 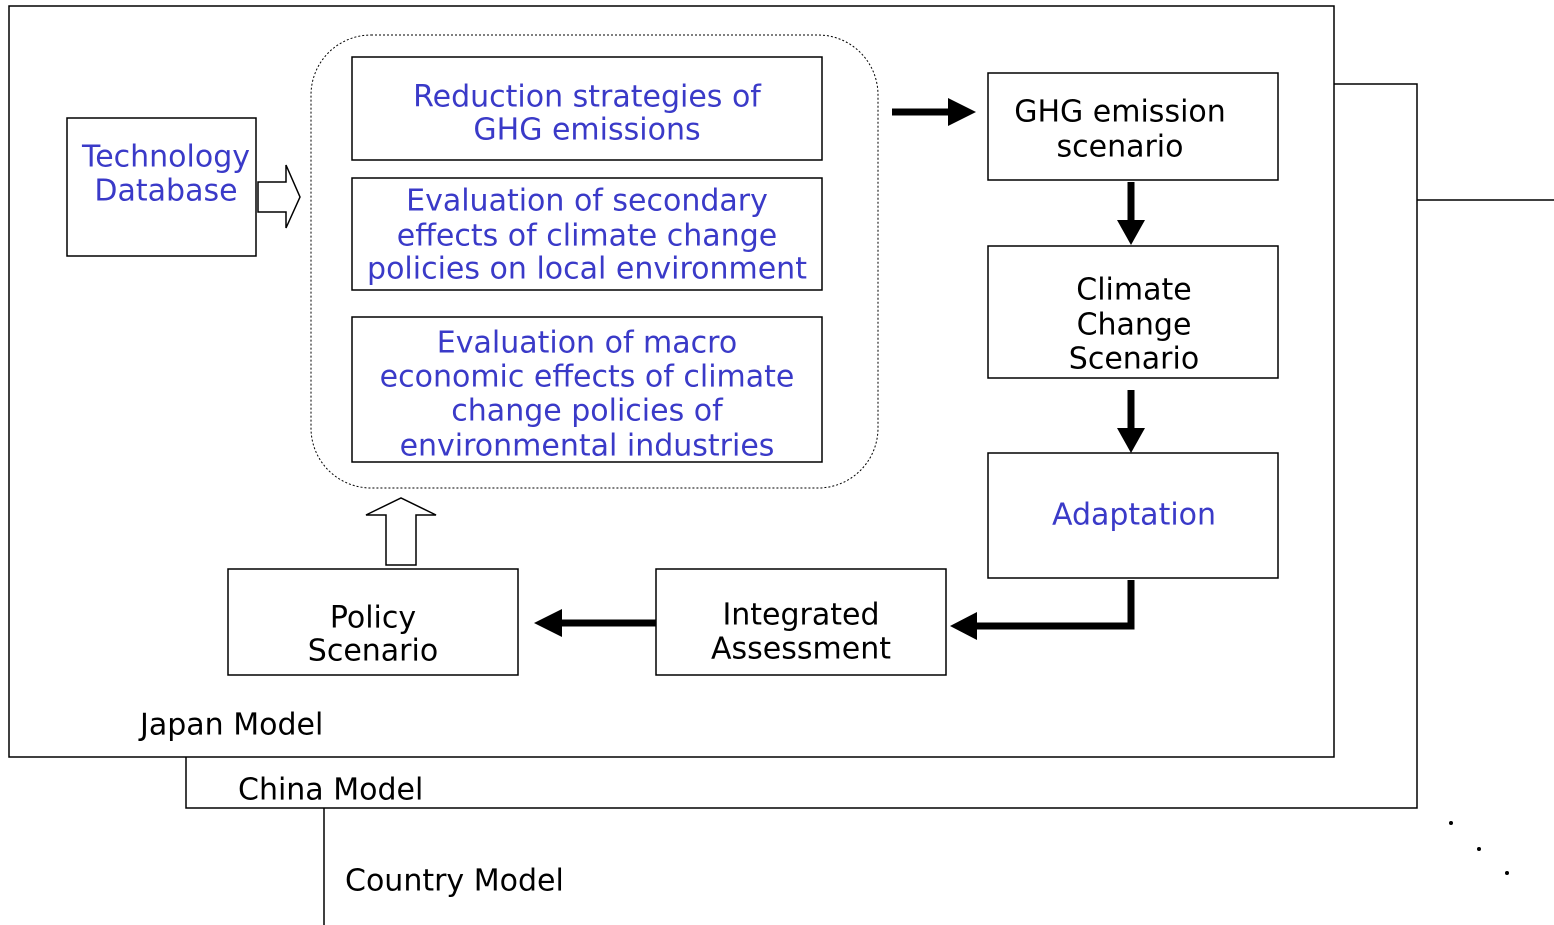 I want to click on node-label: GHG emission, so click(x=1120, y=112).